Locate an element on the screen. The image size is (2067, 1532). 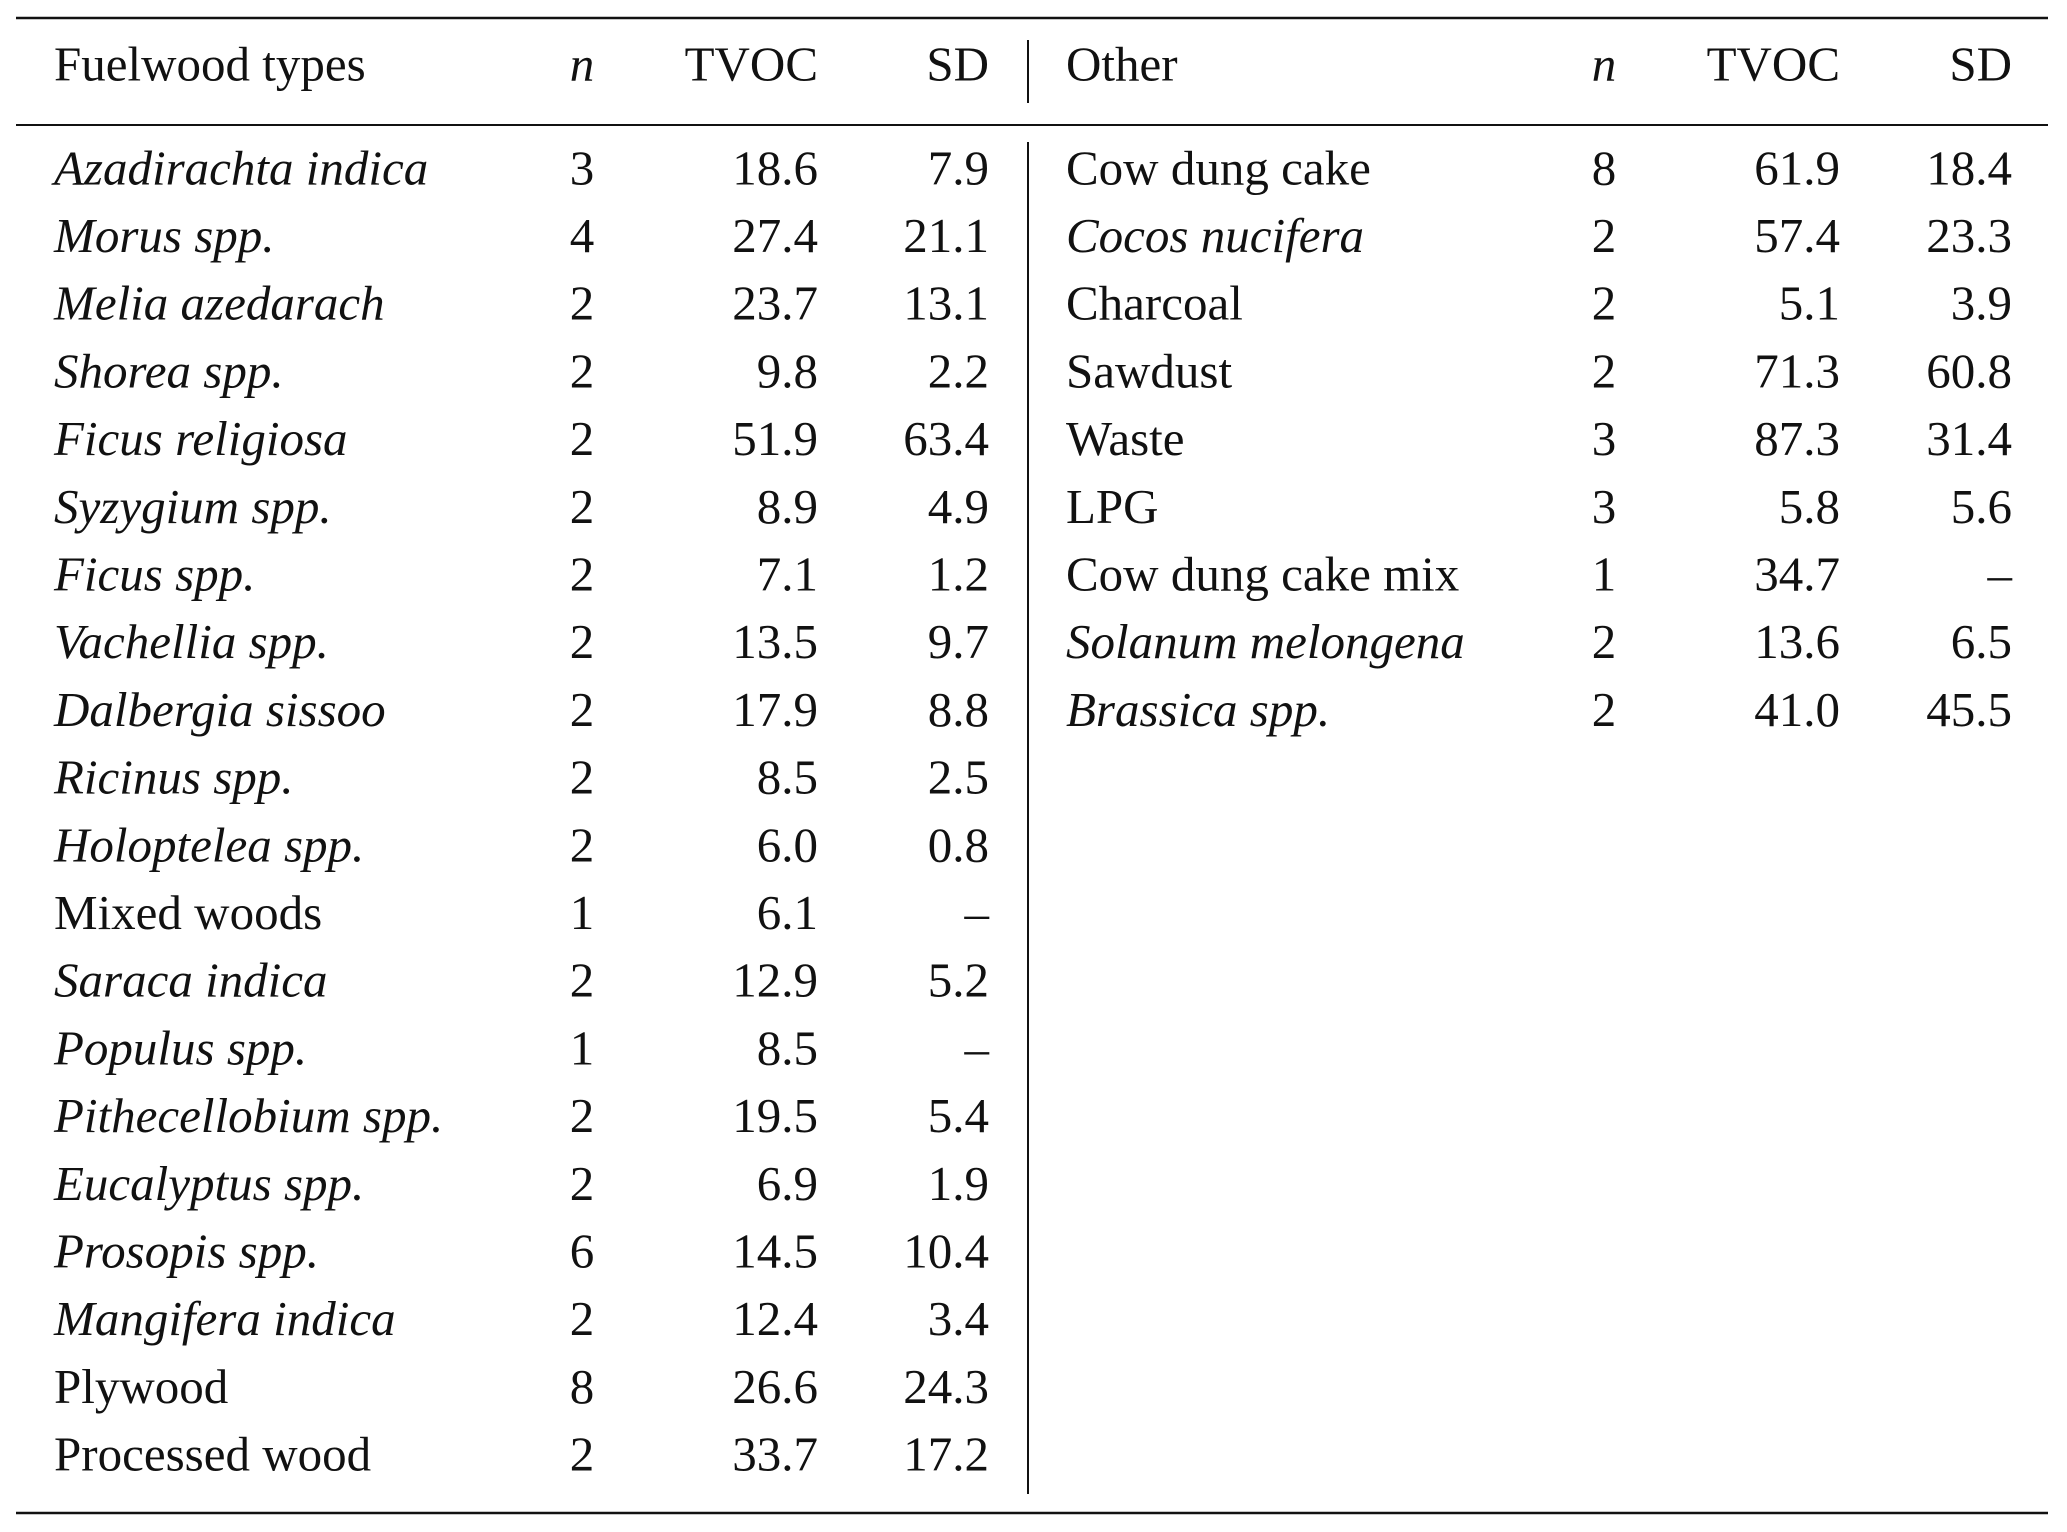
cell: 5.2 is located at coordinates (958, 980).